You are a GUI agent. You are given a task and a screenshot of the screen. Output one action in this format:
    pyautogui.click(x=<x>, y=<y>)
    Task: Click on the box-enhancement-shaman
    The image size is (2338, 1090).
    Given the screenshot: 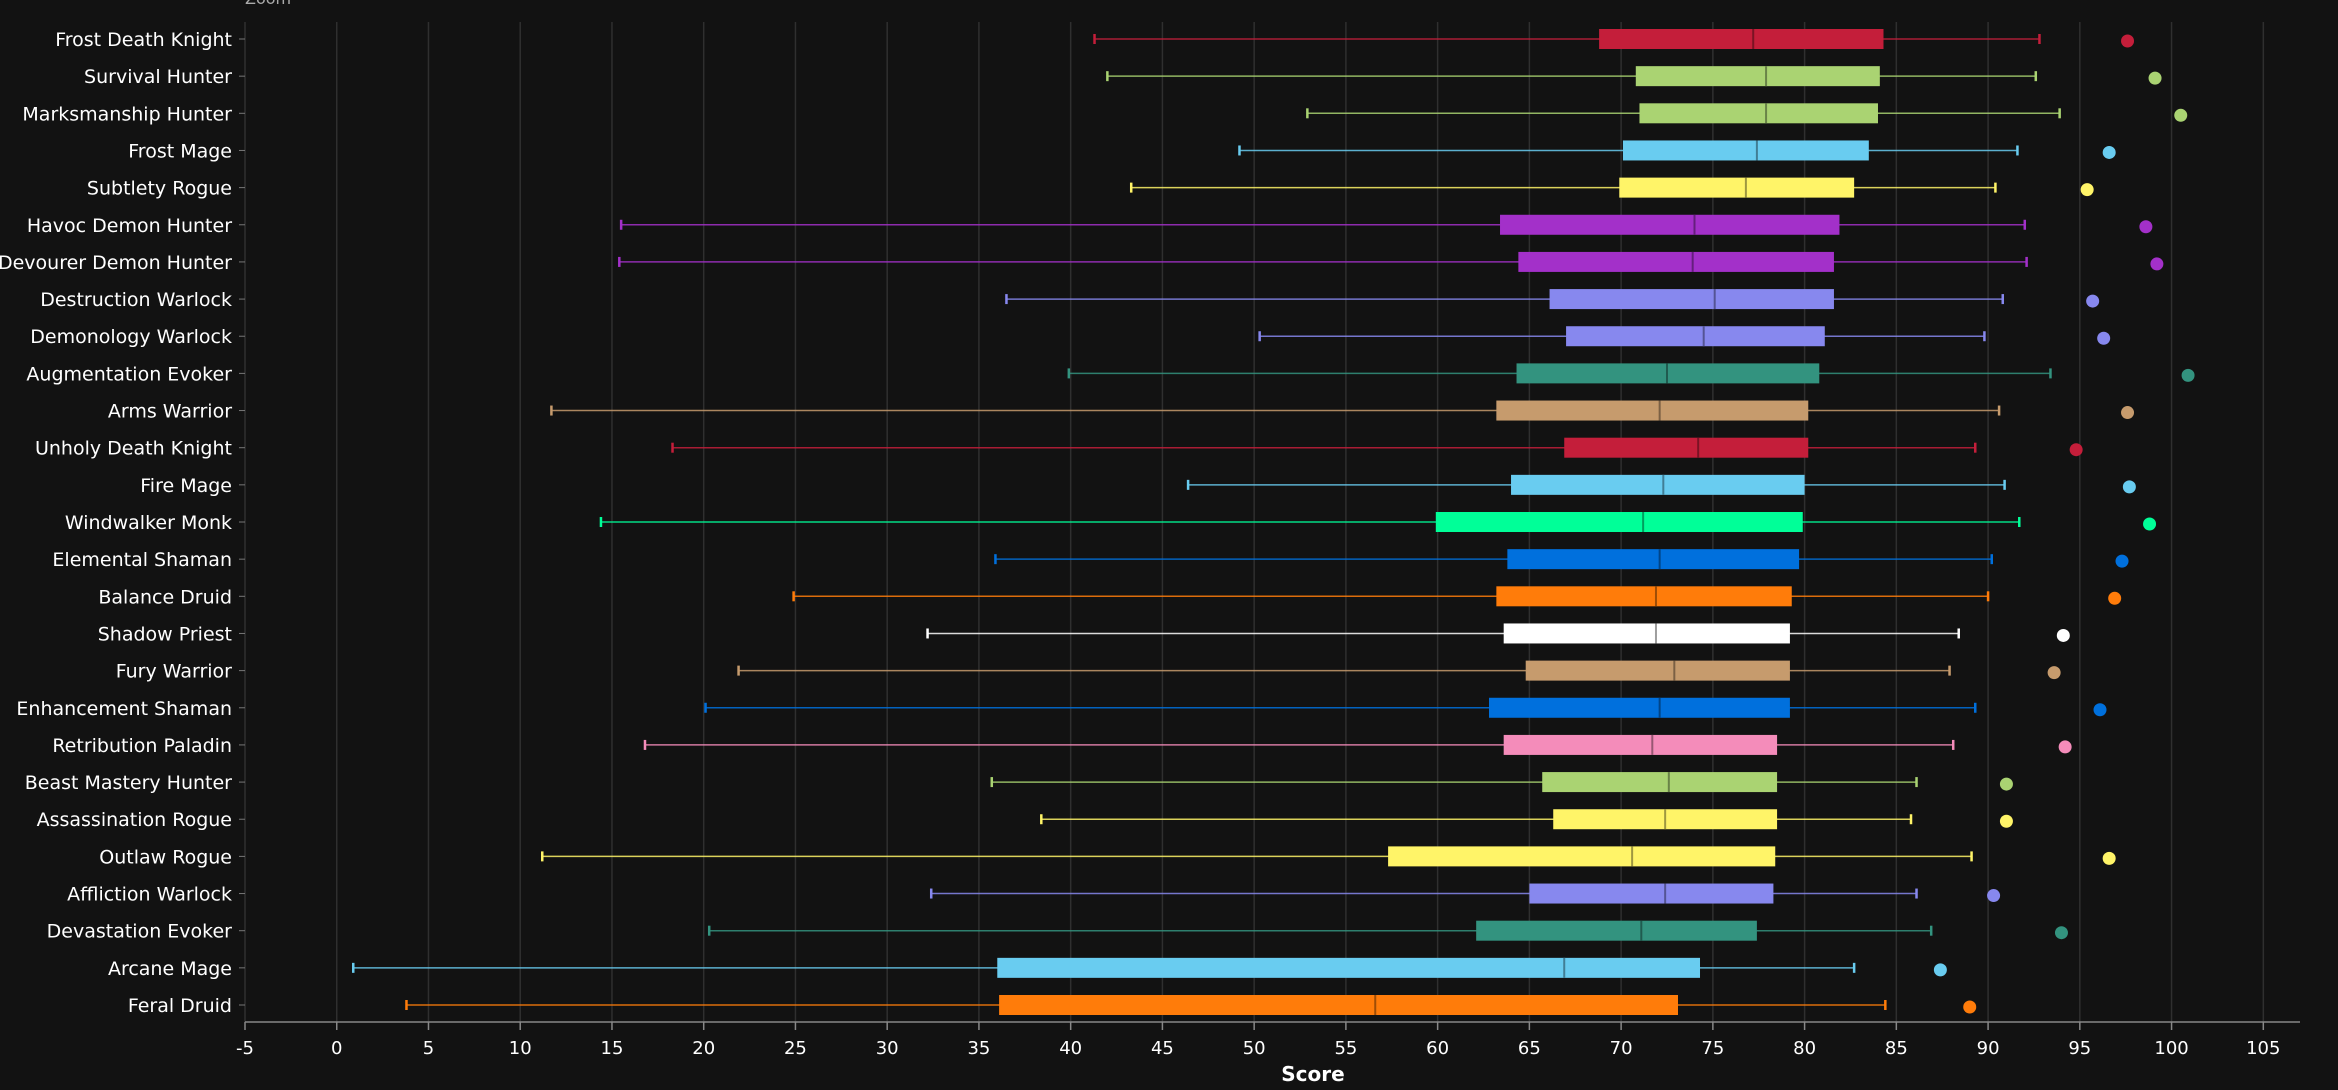 What is the action you would take?
    pyautogui.click(x=1405, y=707)
    